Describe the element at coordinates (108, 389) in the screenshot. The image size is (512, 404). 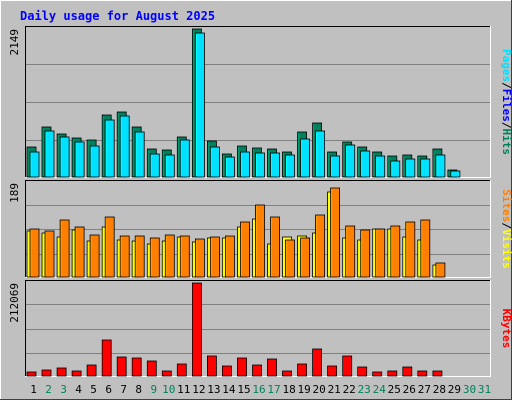
I see `x-label-day-6: 6` at that location.